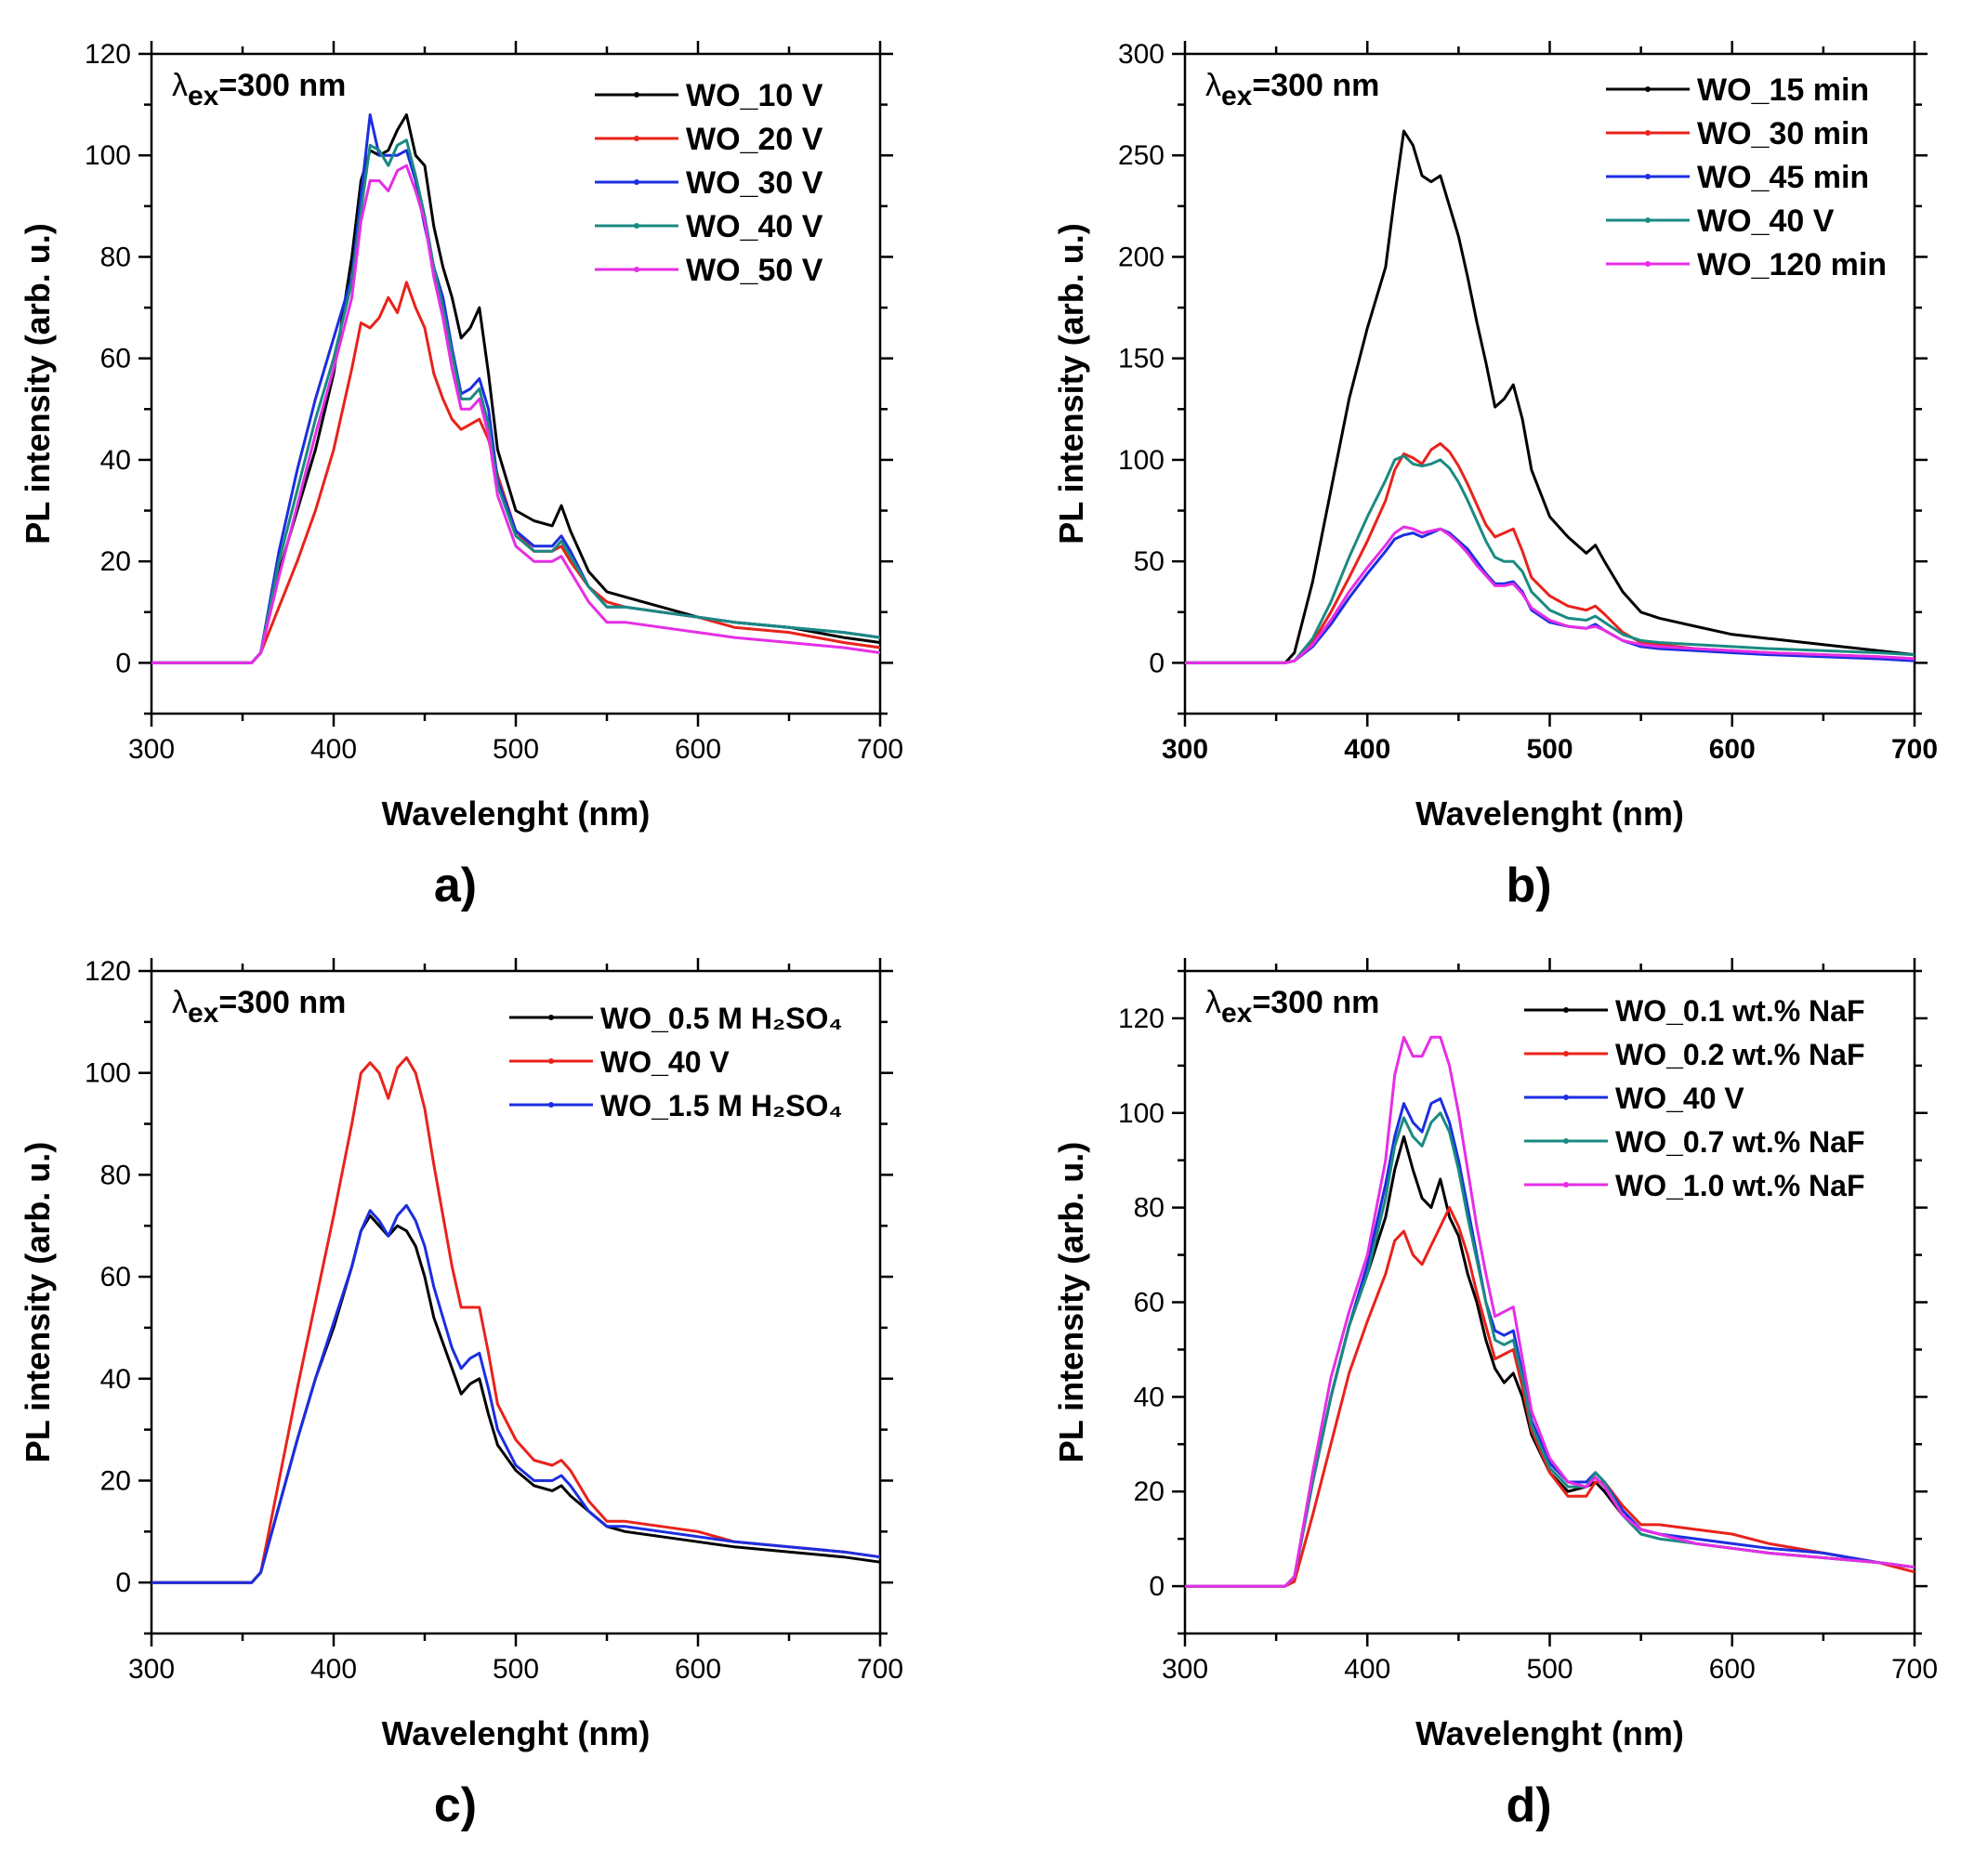  I want to click on legend-entry: WO_0.1 wt.% NaF, so click(1740, 1011).